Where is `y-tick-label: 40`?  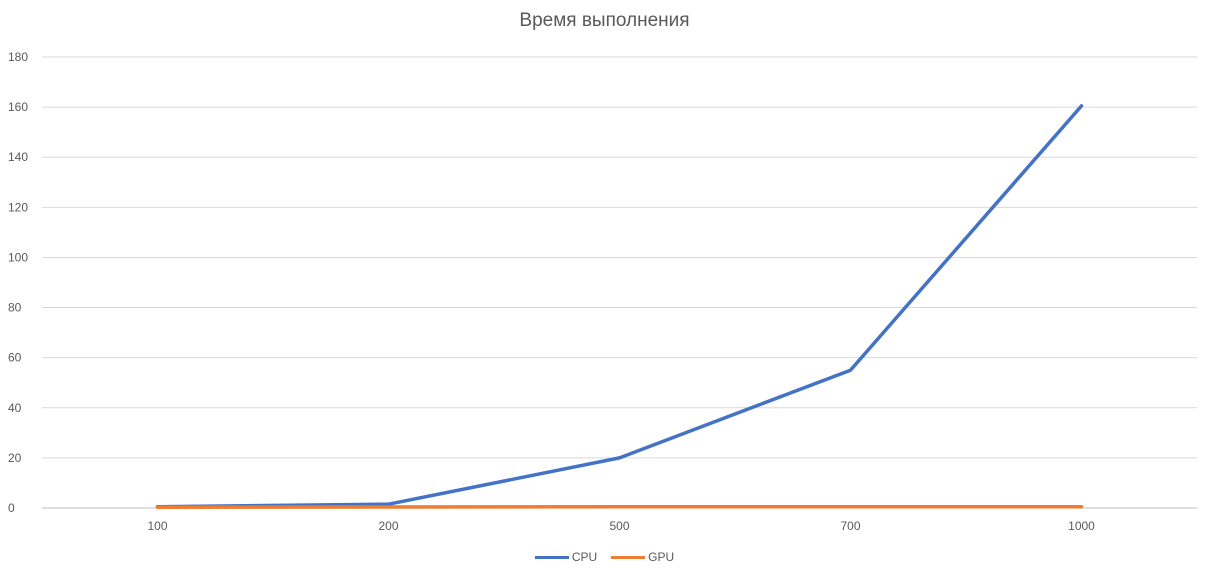 y-tick-label: 40 is located at coordinates (15, 408).